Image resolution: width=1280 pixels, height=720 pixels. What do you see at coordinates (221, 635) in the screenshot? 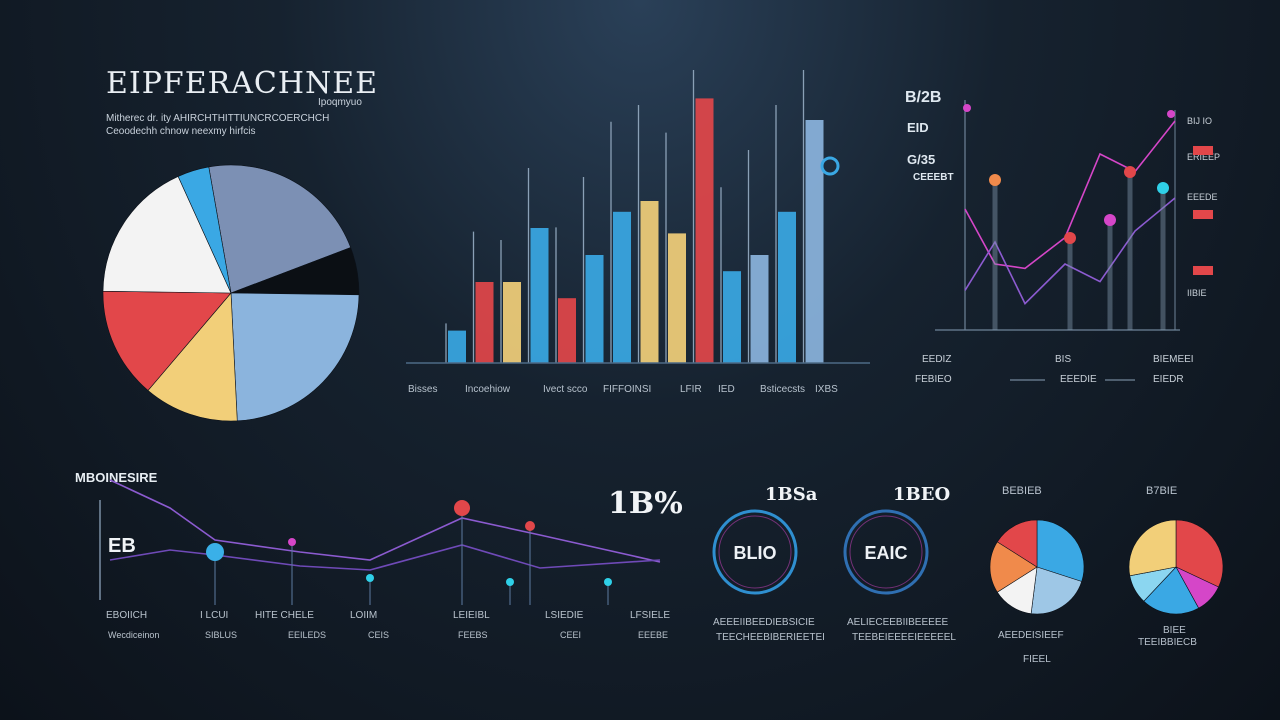
I see `bl-sub-label: SIBLUS` at bounding box center [221, 635].